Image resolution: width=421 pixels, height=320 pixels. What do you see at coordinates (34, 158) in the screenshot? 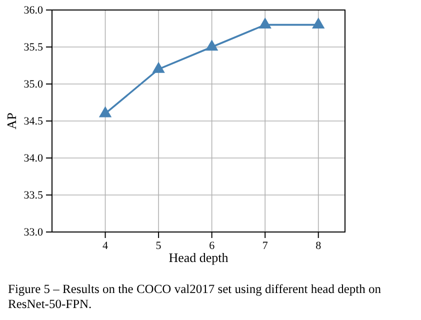
I see `y-tick-label: 34.0` at bounding box center [34, 158].